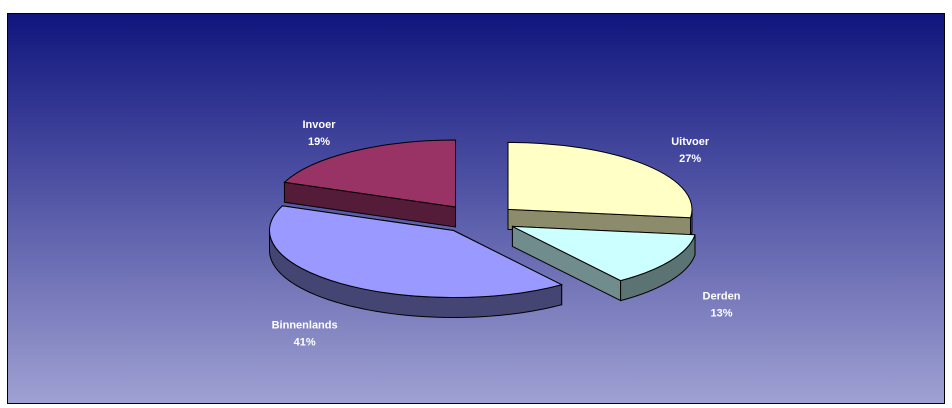 This screenshot has height=408, width=952. Describe the element at coordinates (600, 180) in the screenshot. I see `slice-top-uitvoer` at that location.